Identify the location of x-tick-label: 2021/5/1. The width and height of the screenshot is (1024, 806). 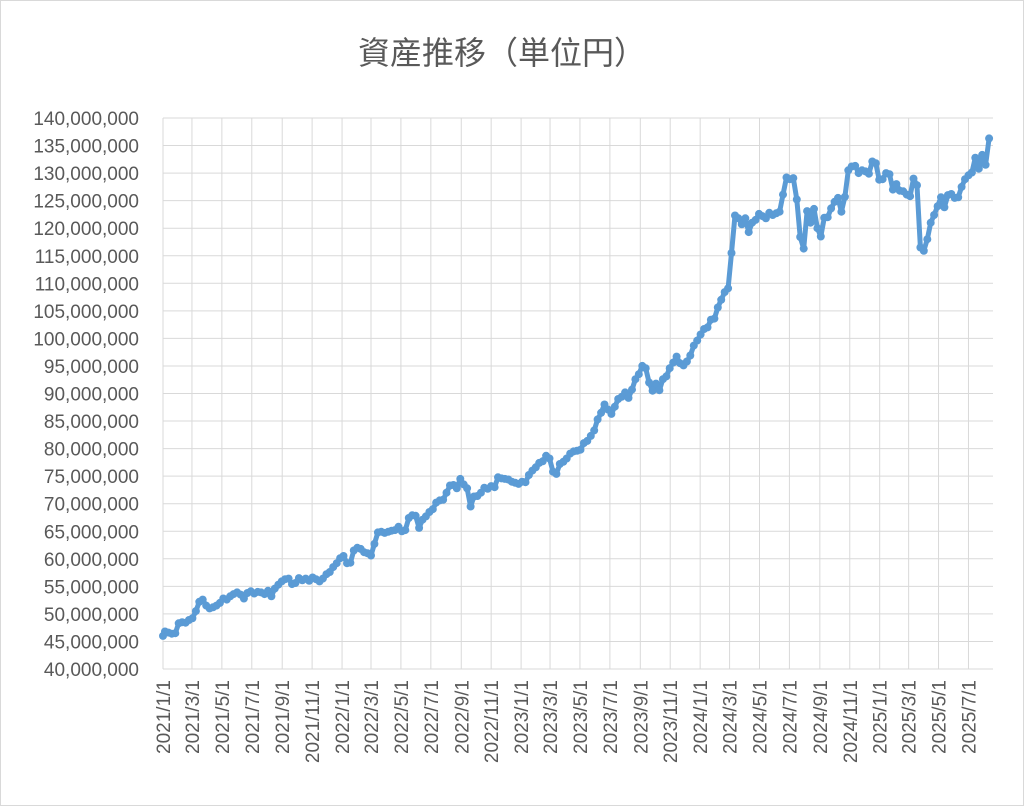
(223, 717).